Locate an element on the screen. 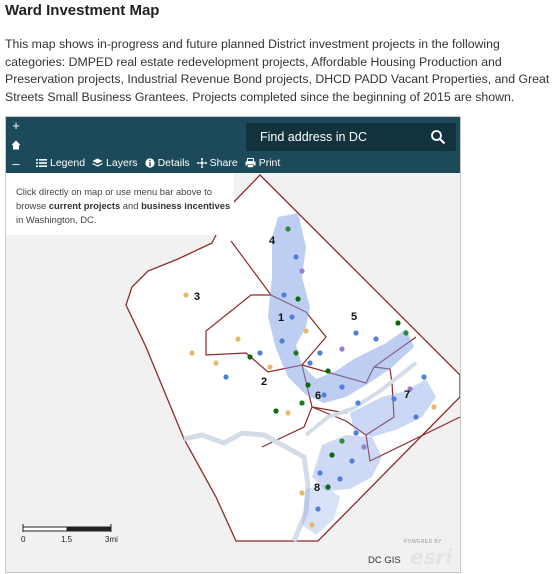  home-icon is located at coordinates (16, 145).